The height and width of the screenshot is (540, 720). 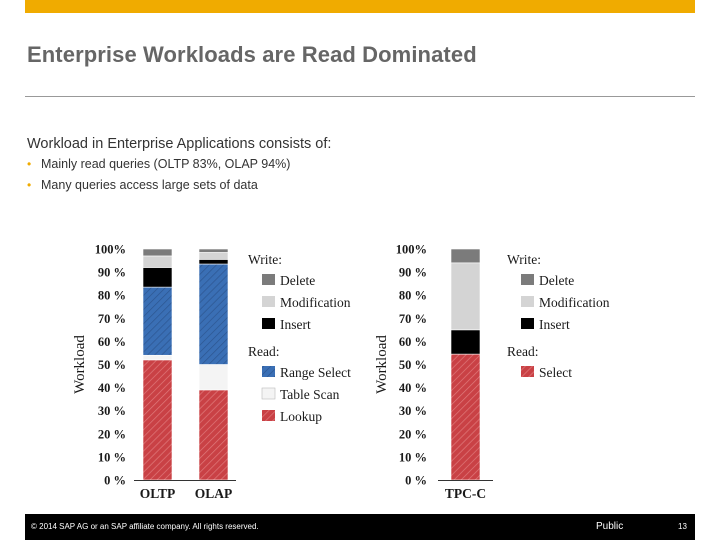 I want to click on legend-label: Lookup, so click(x=301, y=416).